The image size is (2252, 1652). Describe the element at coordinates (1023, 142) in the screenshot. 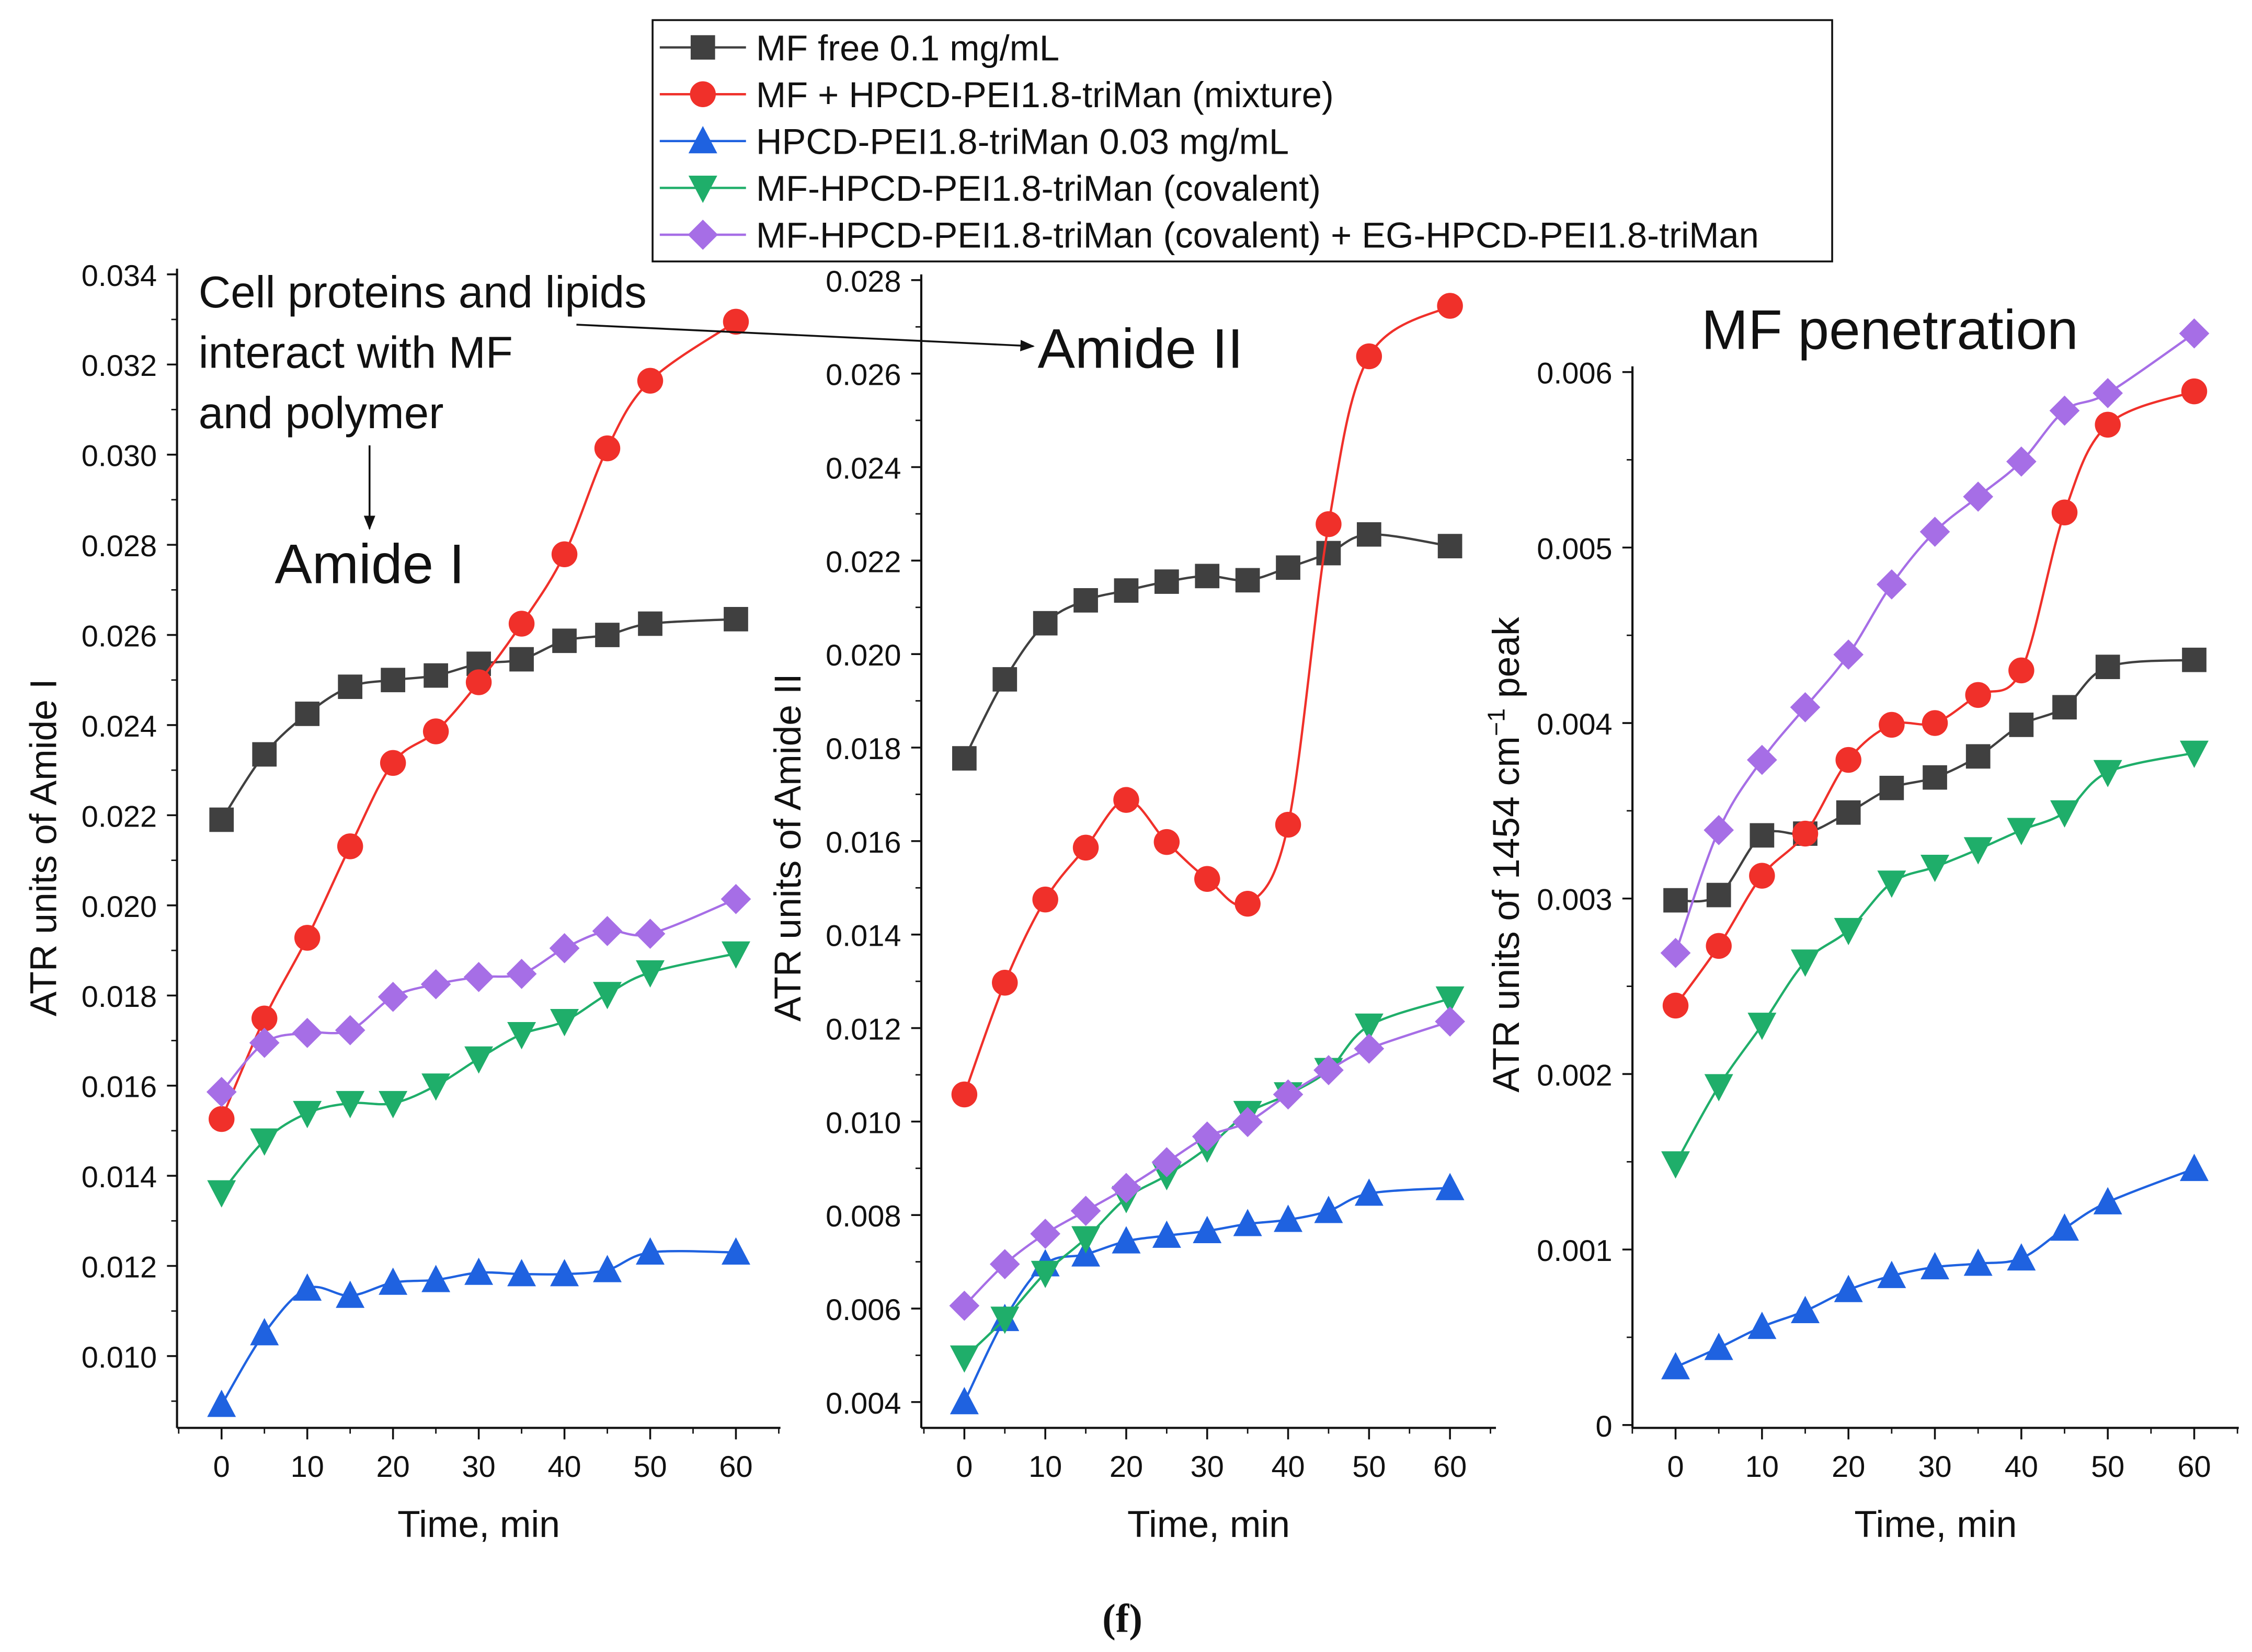

I see `legend-label: HPCD-PEI1.8-triMan 0.03 mg/mL` at that location.